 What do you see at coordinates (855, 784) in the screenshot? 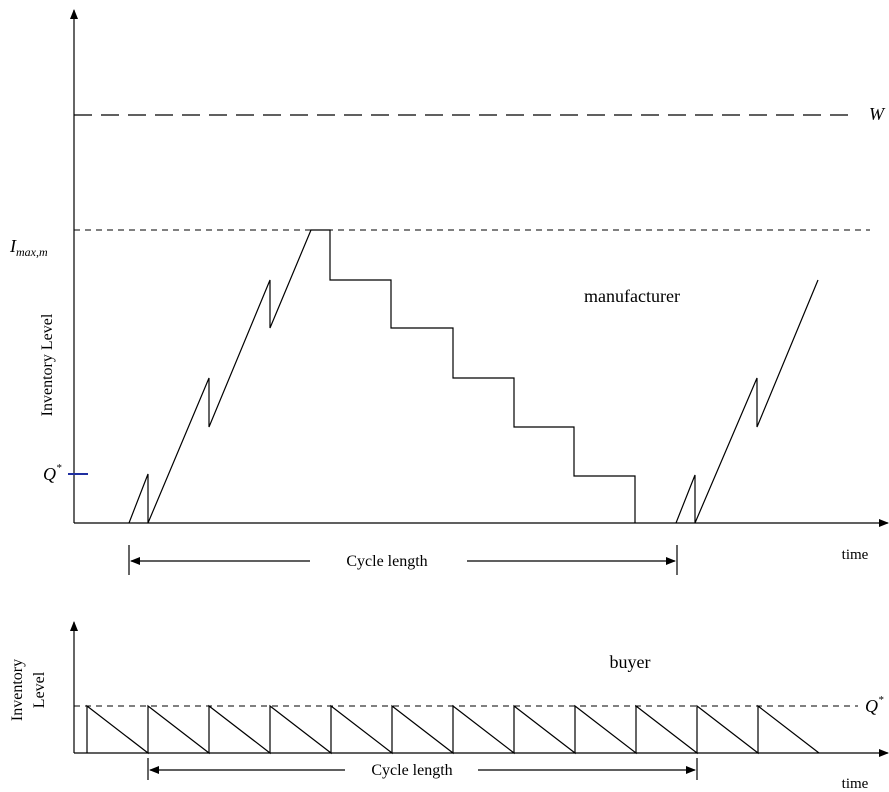
I see `bottom-x-axis-label: time` at bounding box center [855, 784].